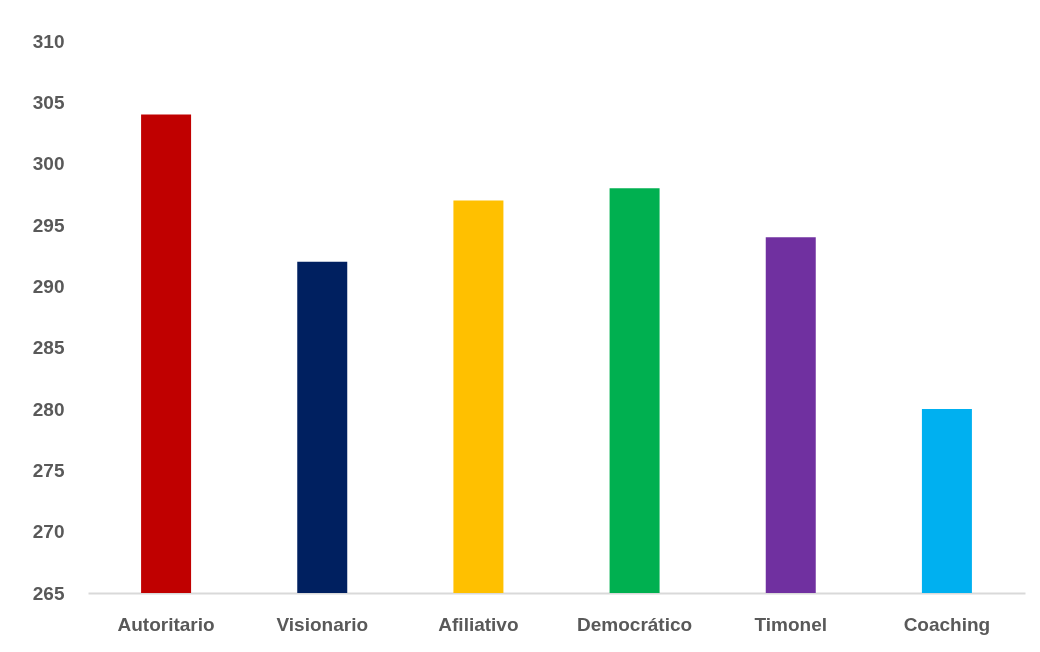 The height and width of the screenshot is (652, 1040). Describe the element at coordinates (48, 225) in the screenshot. I see `y-tick-label: 295` at that location.